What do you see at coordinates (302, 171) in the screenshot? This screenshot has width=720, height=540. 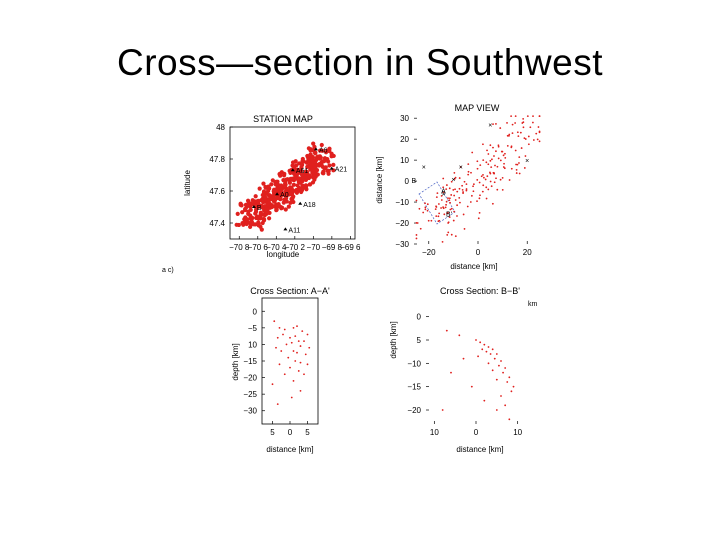 I see `station-map-station-label: A61` at bounding box center [302, 171].